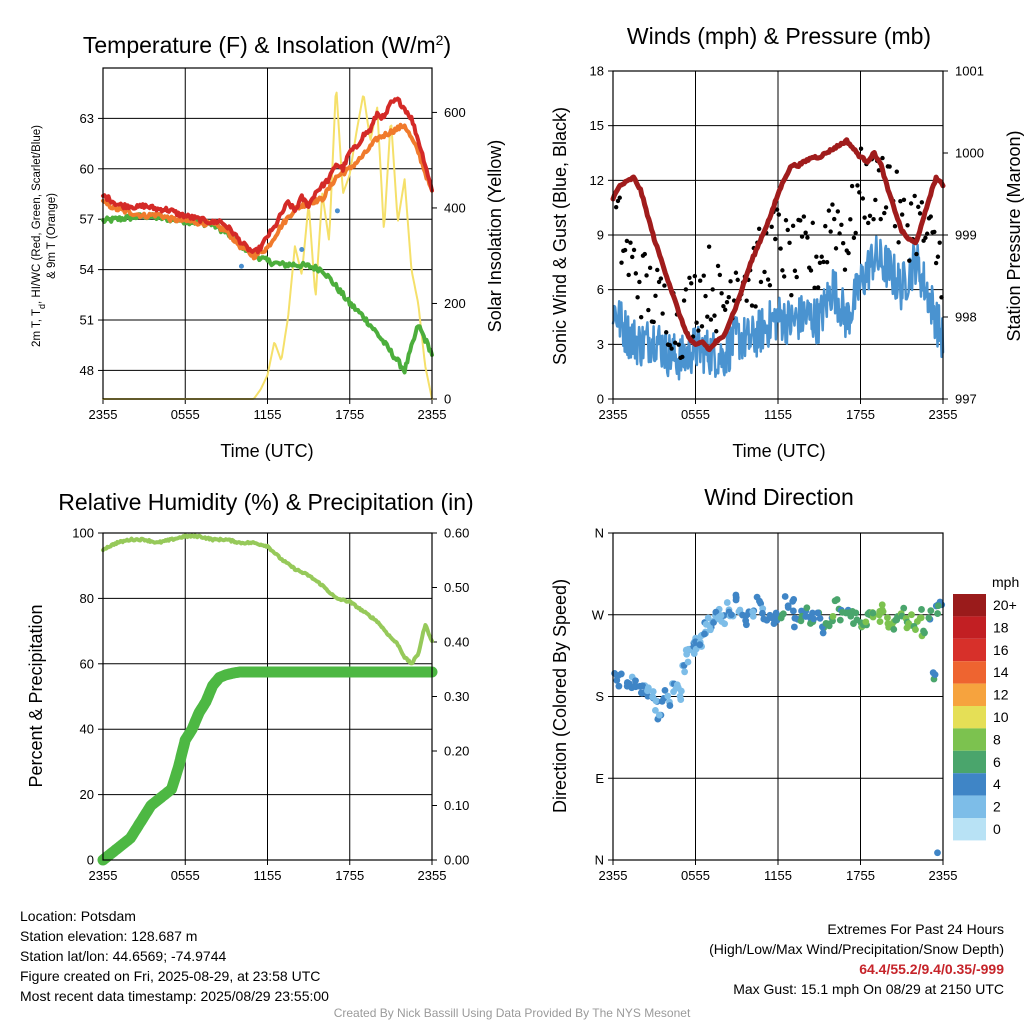 The width and height of the screenshot is (1024, 1024). Describe the element at coordinates (969, 71) in the screenshot. I see `winds-y2-tick-label: 1001` at that location.